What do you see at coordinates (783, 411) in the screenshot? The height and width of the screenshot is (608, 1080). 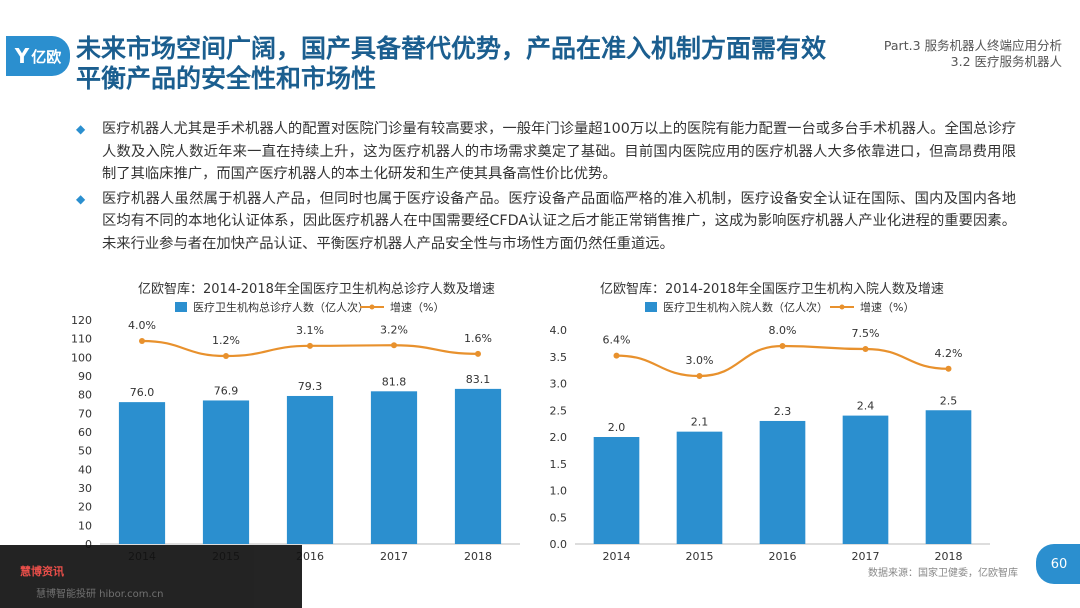 I see `bar-value-label: 2.3` at bounding box center [783, 411].